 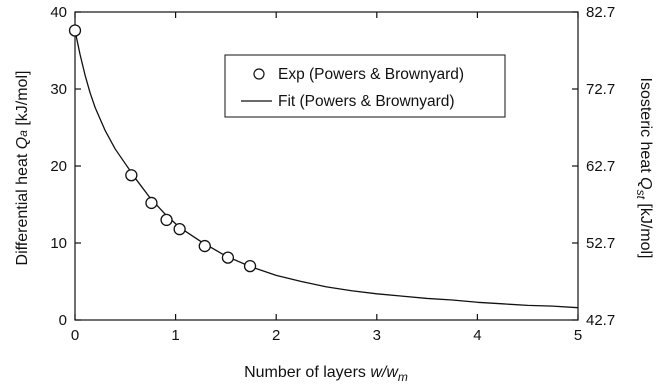 What do you see at coordinates (384, 372) in the screenshot?
I see `x-axis-label-var: w/w` at bounding box center [384, 372].